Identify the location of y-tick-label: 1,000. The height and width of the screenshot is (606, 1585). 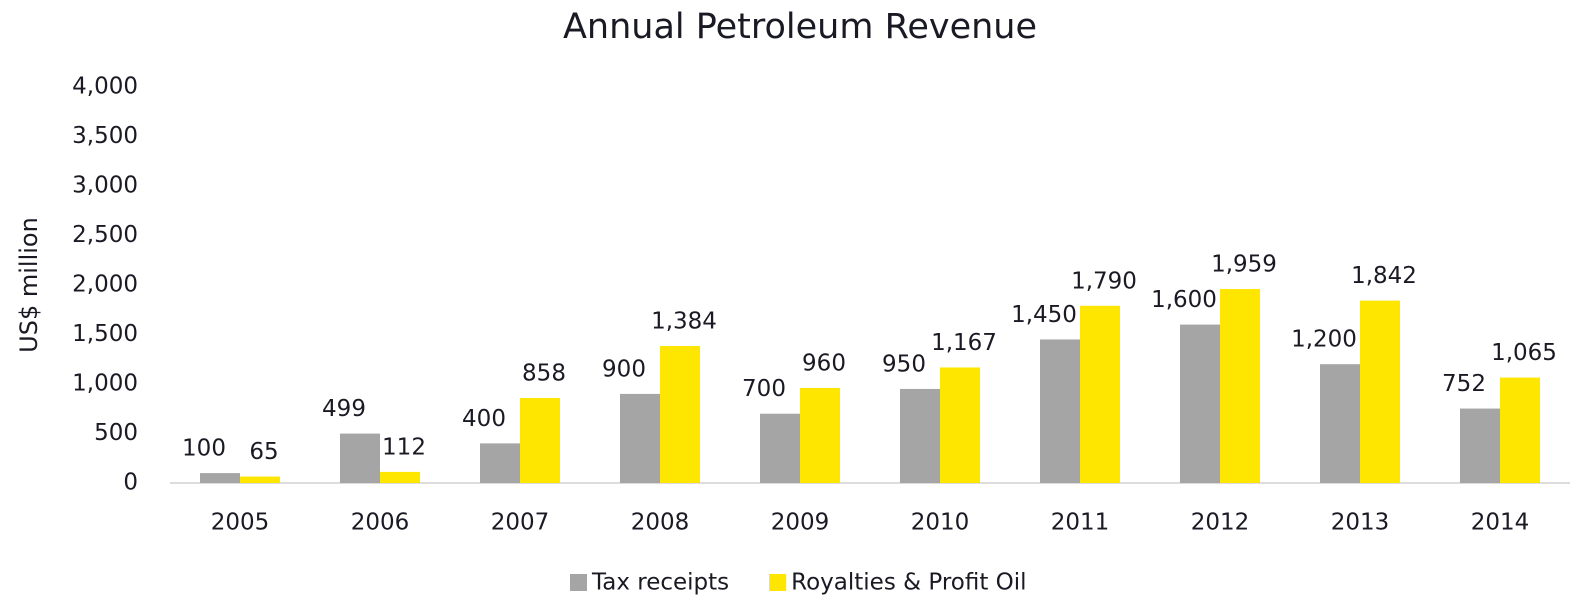
(105, 384).